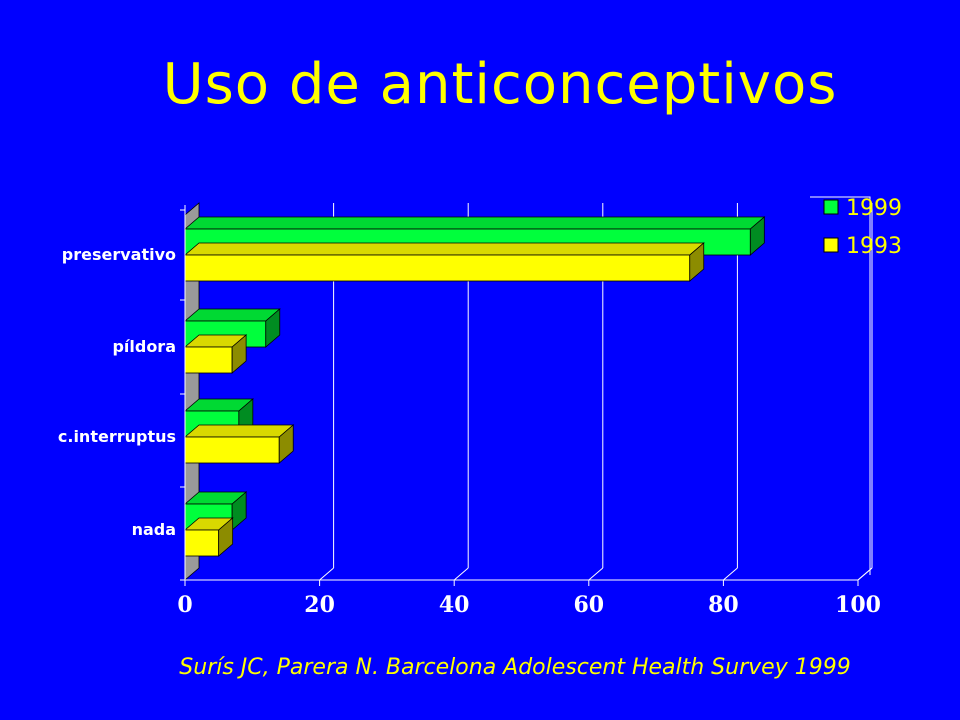 The image size is (960, 720). Describe the element at coordinates (529, 605) in the screenshot. I see `x-tick-labels: 0 20 40 60 80 100` at that location.